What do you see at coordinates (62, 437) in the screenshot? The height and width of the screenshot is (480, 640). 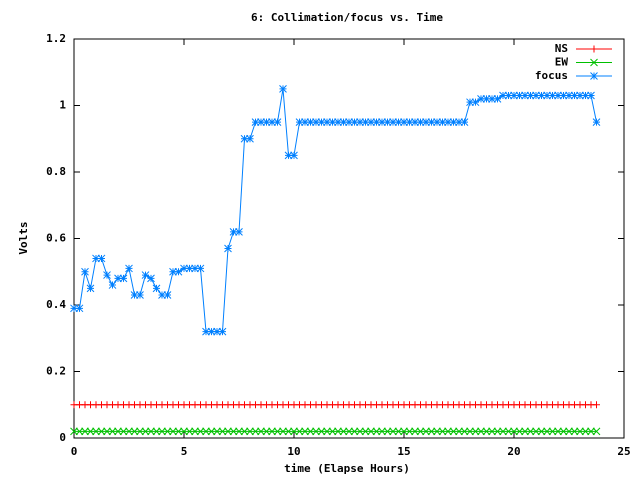 I see `y-tick-label: 0` at bounding box center [62, 437].